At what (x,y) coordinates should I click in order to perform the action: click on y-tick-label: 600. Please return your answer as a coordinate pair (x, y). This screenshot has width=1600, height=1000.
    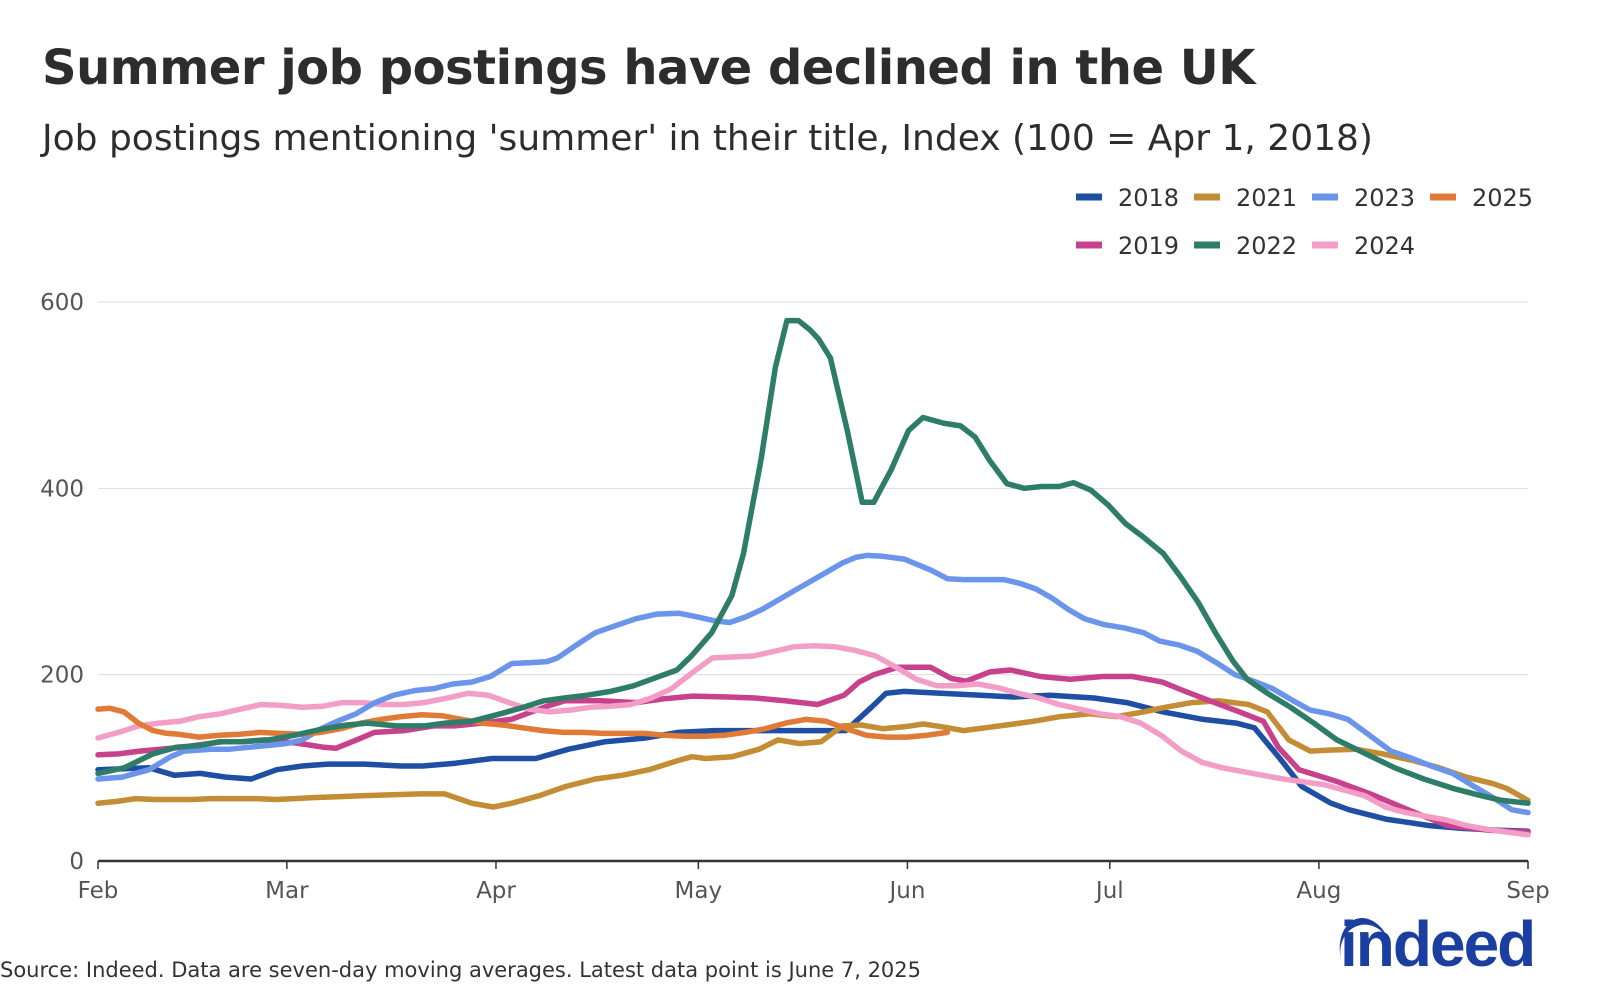
    Looking at the image, I should click on (62, 303).